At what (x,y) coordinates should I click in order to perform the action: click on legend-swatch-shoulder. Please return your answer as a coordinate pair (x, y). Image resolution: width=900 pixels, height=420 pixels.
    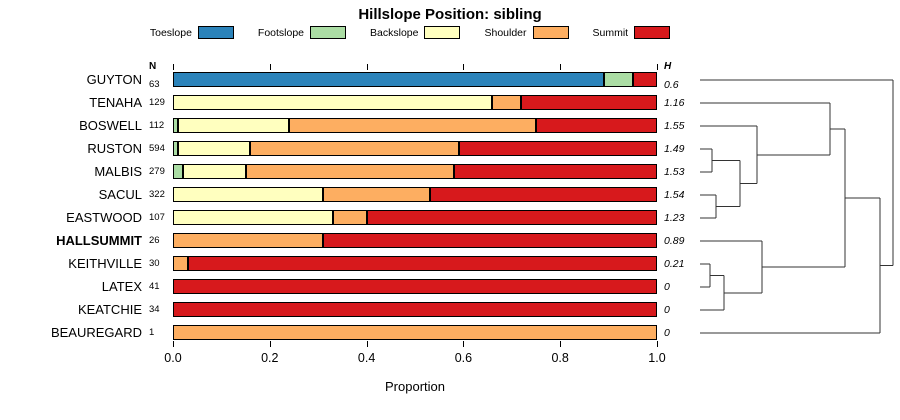
    Looking at the image, I should click on (550, 32).